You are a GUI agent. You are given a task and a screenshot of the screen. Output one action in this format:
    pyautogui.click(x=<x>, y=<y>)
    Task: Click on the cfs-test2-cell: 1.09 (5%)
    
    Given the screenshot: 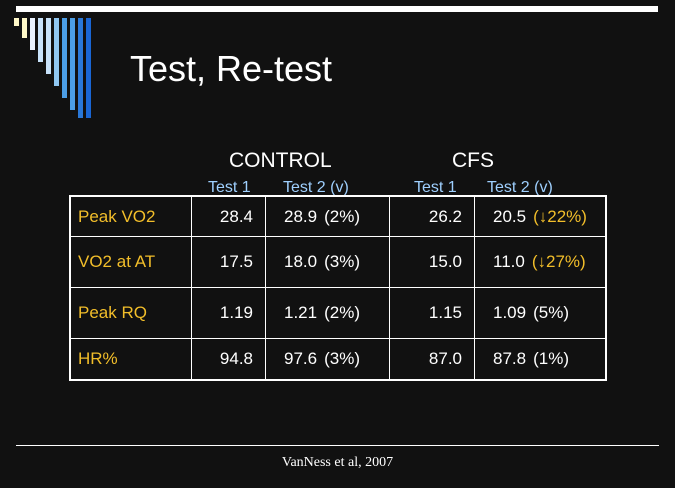 What is the action you would take?
    pyautogui.click(x=540, y=313)
    